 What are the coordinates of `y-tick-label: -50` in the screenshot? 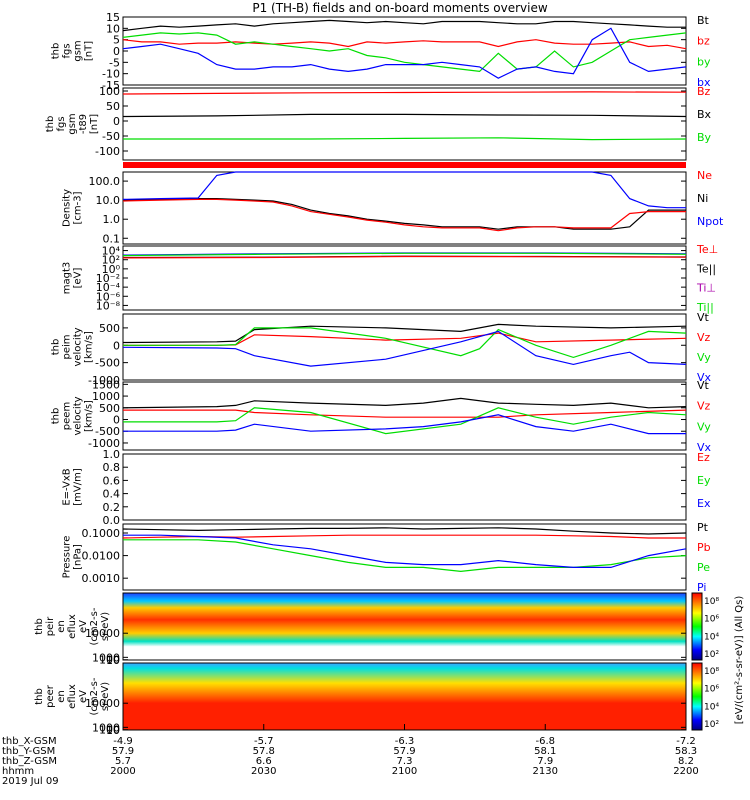 It's located at (111, 136).